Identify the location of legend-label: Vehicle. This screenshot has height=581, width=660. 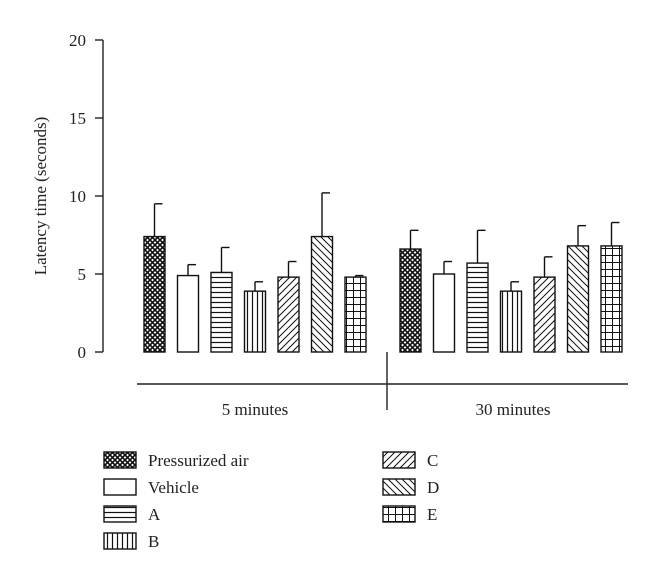
(173, 487).